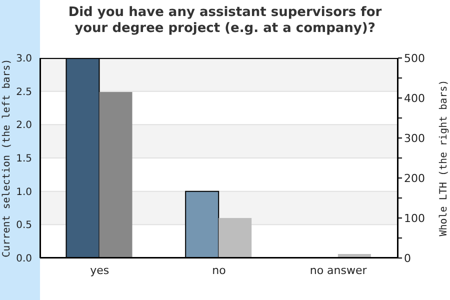 The width and height of the screenshot is (450, 300). What do you see at coordinates (24, 92) in the screenshot?
I see `y-tick-label: 2.5` at bounding box center [24, 92].